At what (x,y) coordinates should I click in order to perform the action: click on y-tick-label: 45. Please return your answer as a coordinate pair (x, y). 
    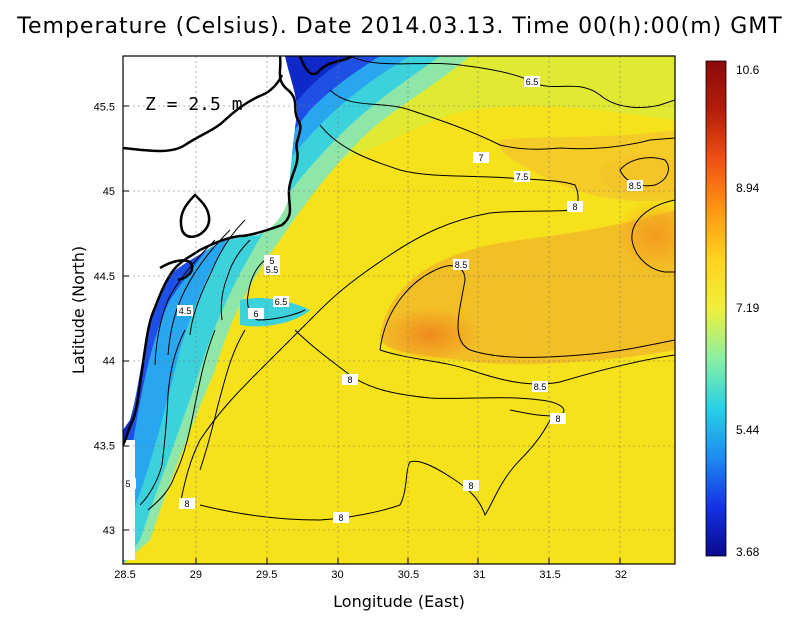
    Looking at the image, I should click on (109, 192).